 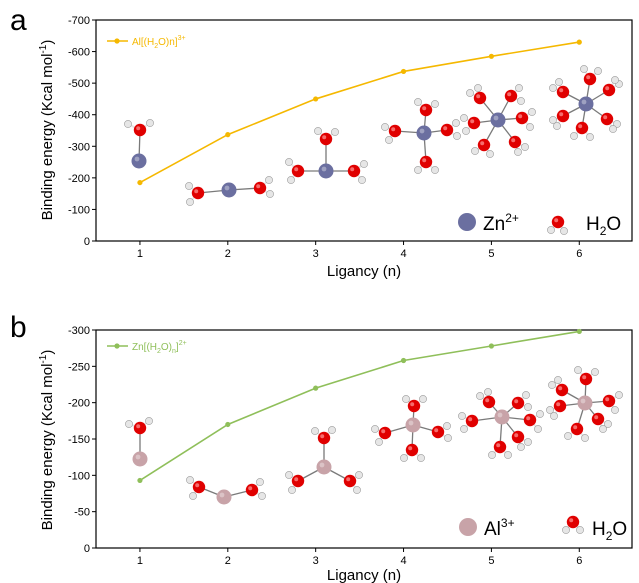 What do you see at coordinates (579, 561) in the screenshot?
I see `x-tick-label: 6` at bounding box center [579, 561].